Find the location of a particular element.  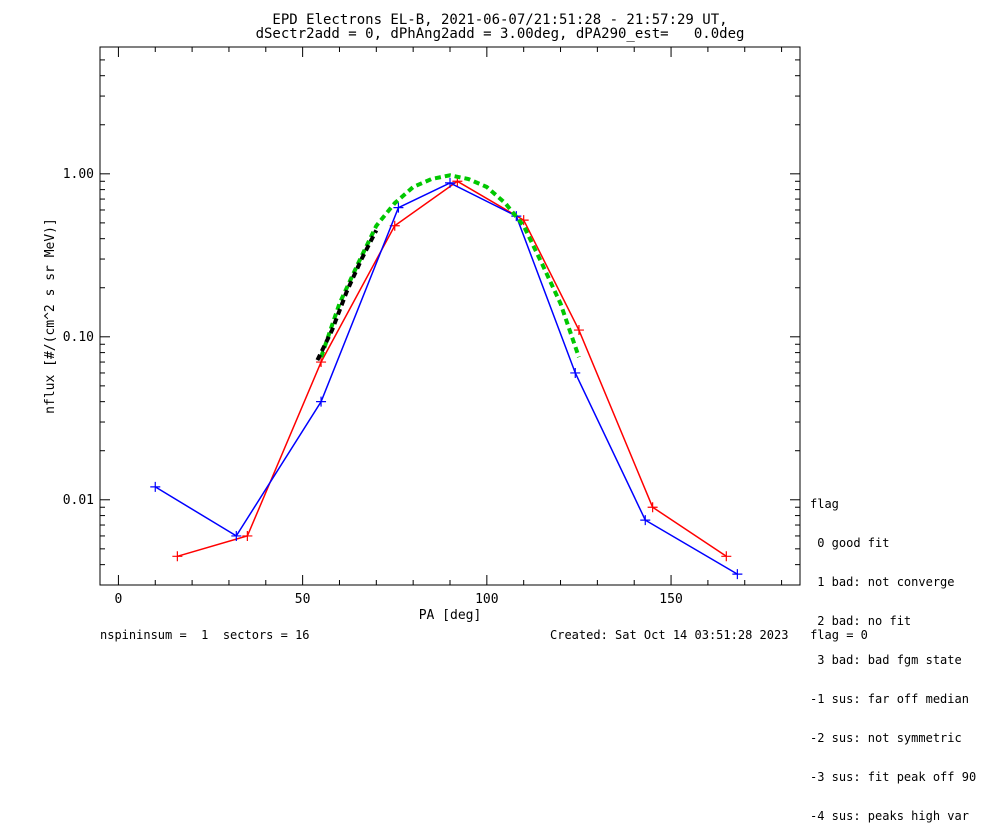

legend-item: 1 bad: not converge is located at coordinates (882, 582).